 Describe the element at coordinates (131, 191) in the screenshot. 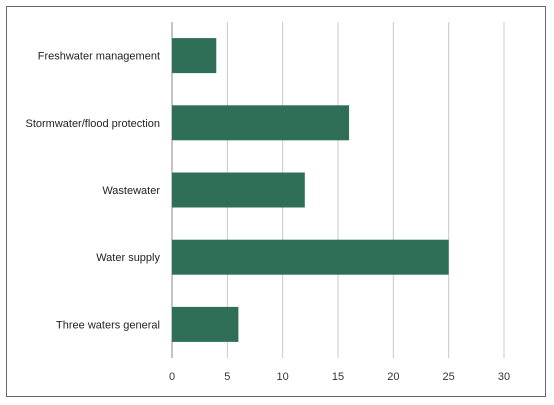

I see `category-label: Wastewater` at that location.